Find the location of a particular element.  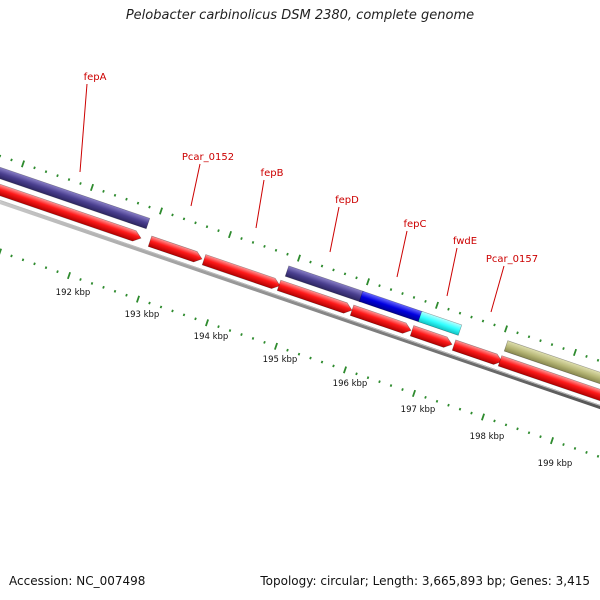

cog-feature-slate is located at coordinates (75, 196).